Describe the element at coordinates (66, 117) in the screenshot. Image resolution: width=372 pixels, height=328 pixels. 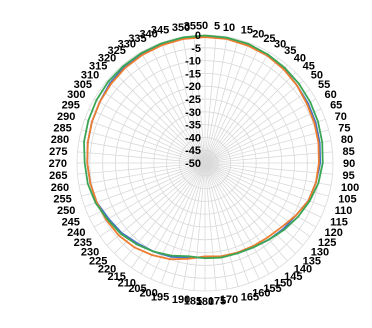
I see `angle-tick-label: 290` at that location.